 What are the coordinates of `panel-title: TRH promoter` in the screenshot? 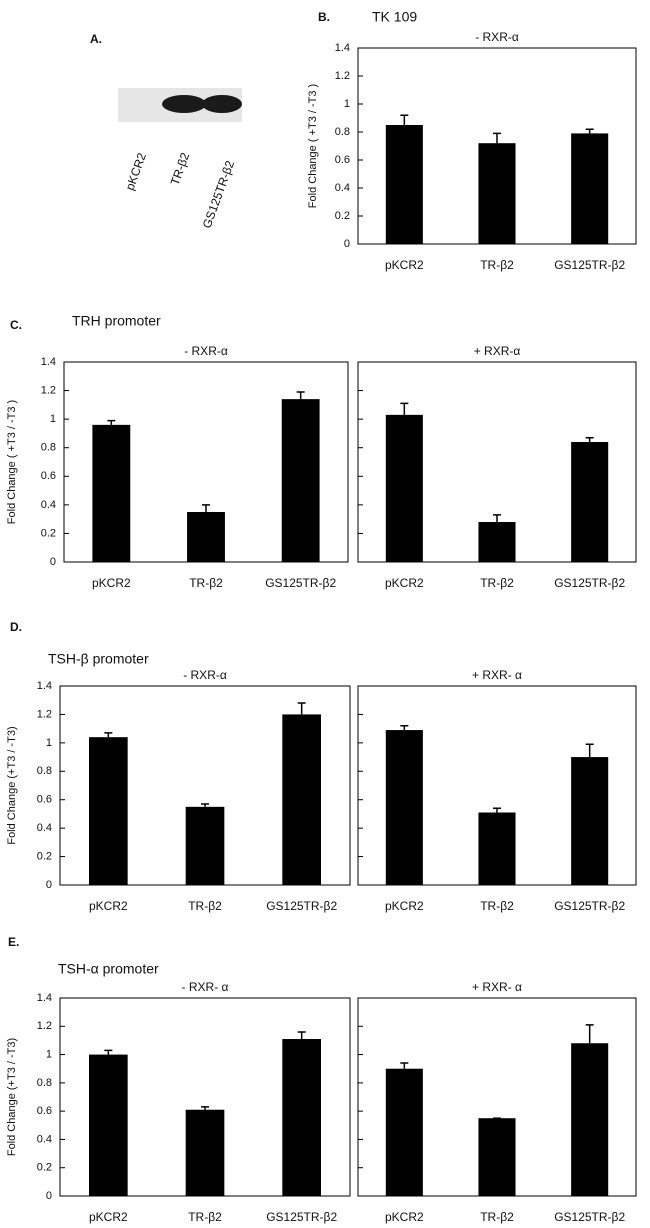 It's located at (116, 321).